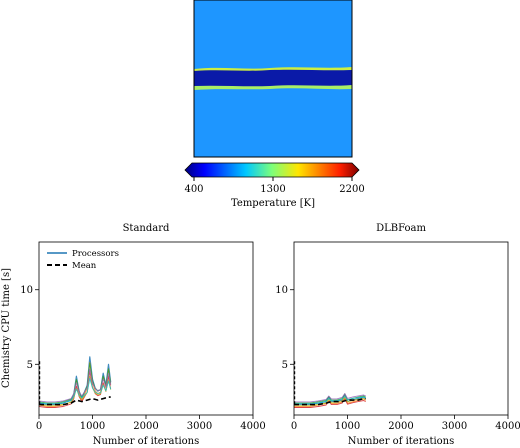 The height and width of the screenshot is (448, 520). I want to click on standard-y-tick-label-5: 5, so click(30, 365).